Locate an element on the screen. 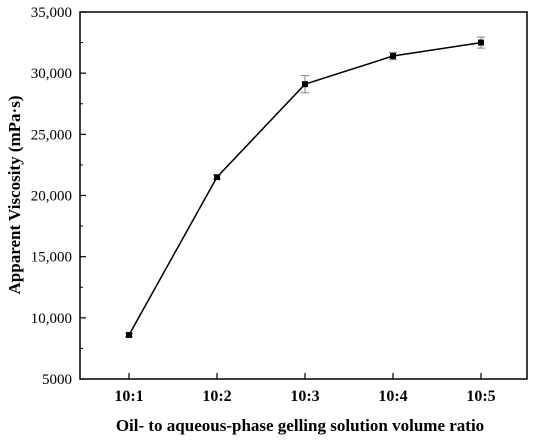 The image size is (550, 443). x-axis-ticks: 10:1 10:2 10:3 10:4 10:5 is located at coordinates (305, 389).